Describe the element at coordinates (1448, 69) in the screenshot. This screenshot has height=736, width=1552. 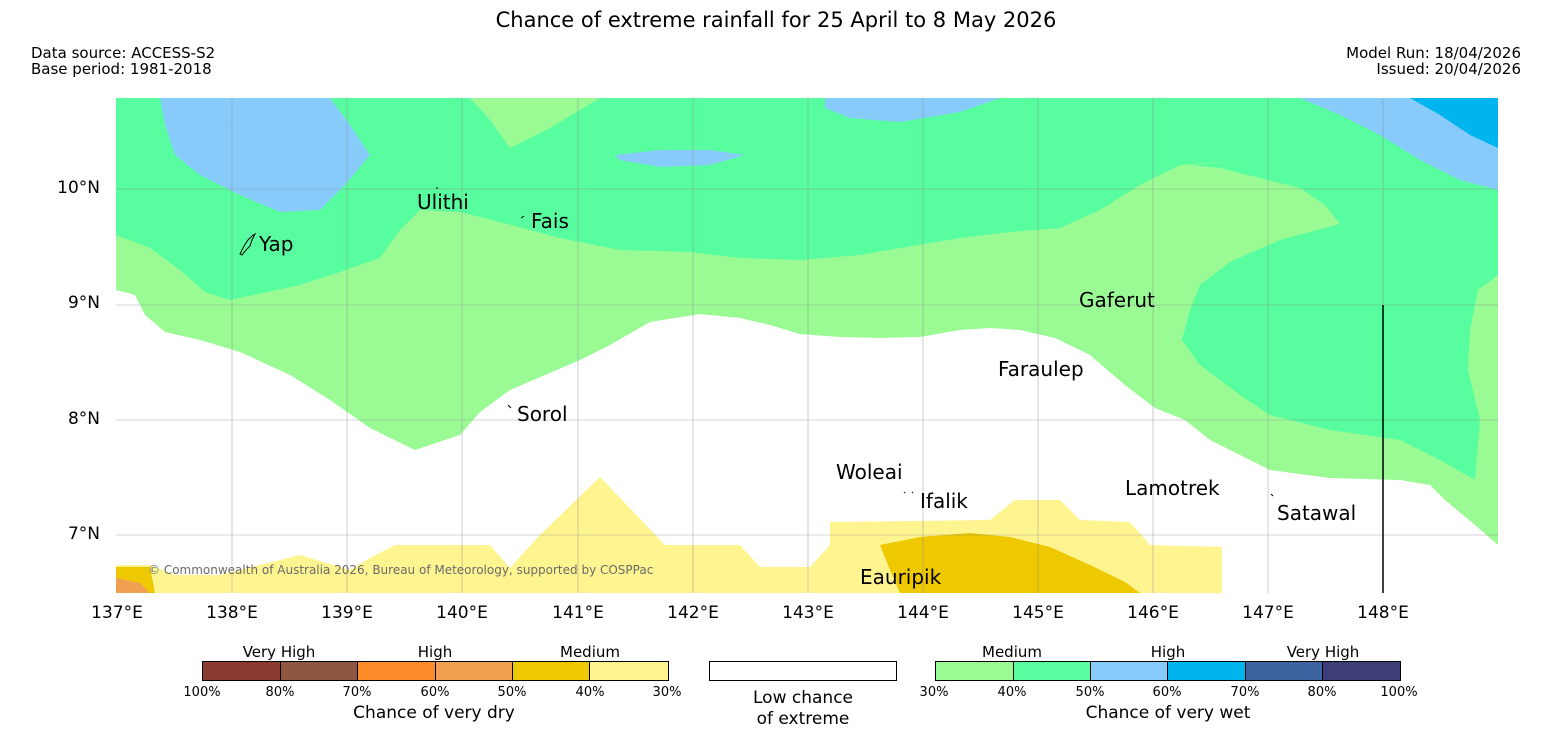
I see `issued-date: Issued: 20/04/2026` at that location.